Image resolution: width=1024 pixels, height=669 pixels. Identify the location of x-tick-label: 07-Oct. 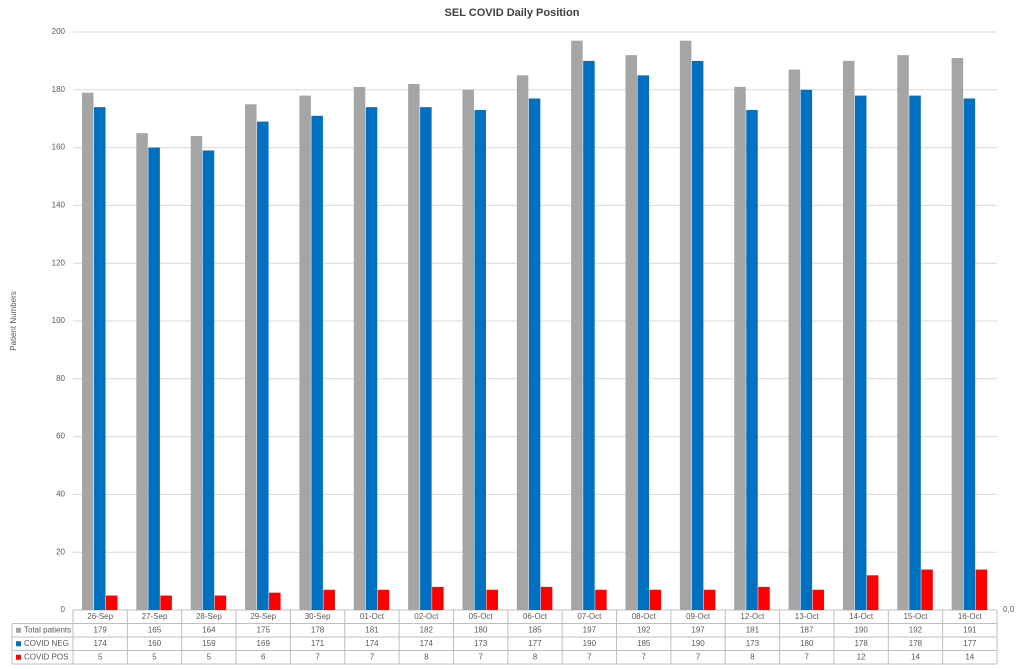
(589, 616).